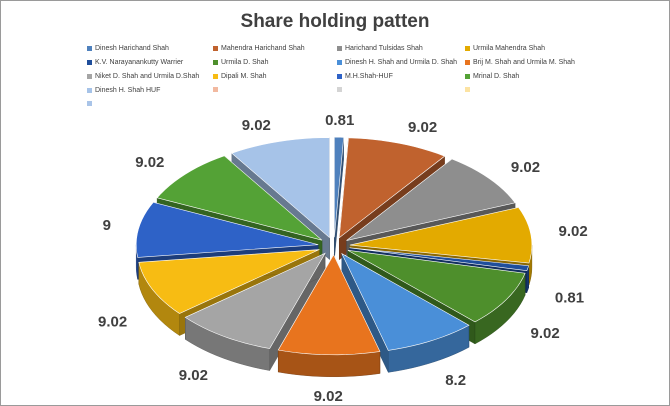 This screenshot has height=406, width=670. I want to click on legend-item: Brij M. Shah and Urmila M. Shah, so click(520, 62).